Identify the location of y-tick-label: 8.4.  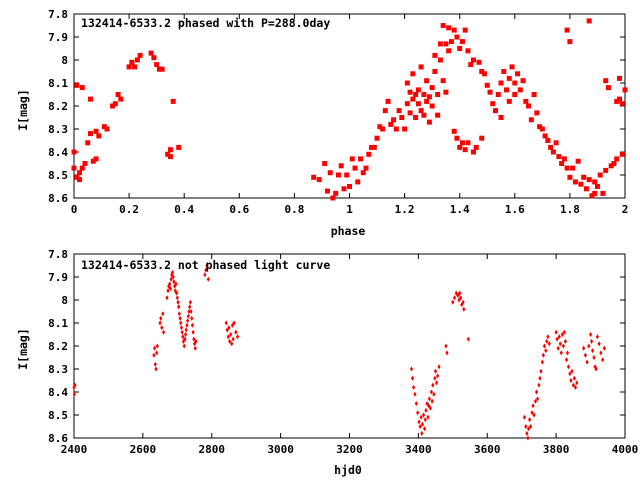
(58, 152).